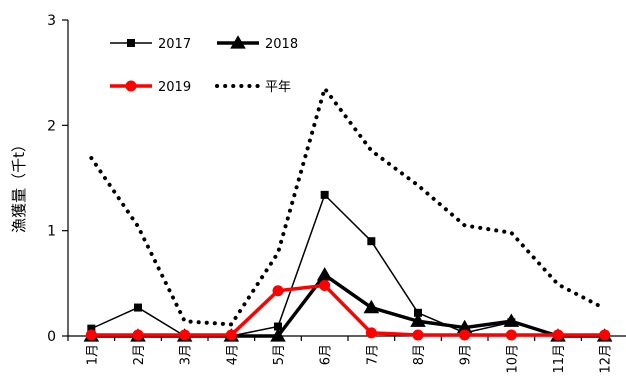 This screenshot has width=626, height=383. I want to click on legend-item-4: 平年, so click(253, 87).